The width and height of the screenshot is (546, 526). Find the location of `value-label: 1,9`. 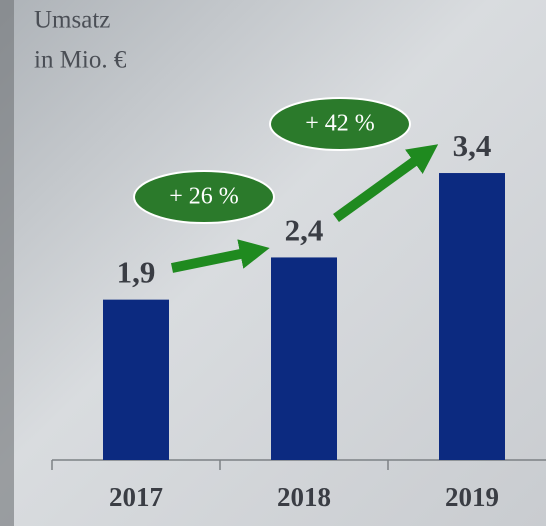

value-label: 1,9 is located at coordinates (136, 272).